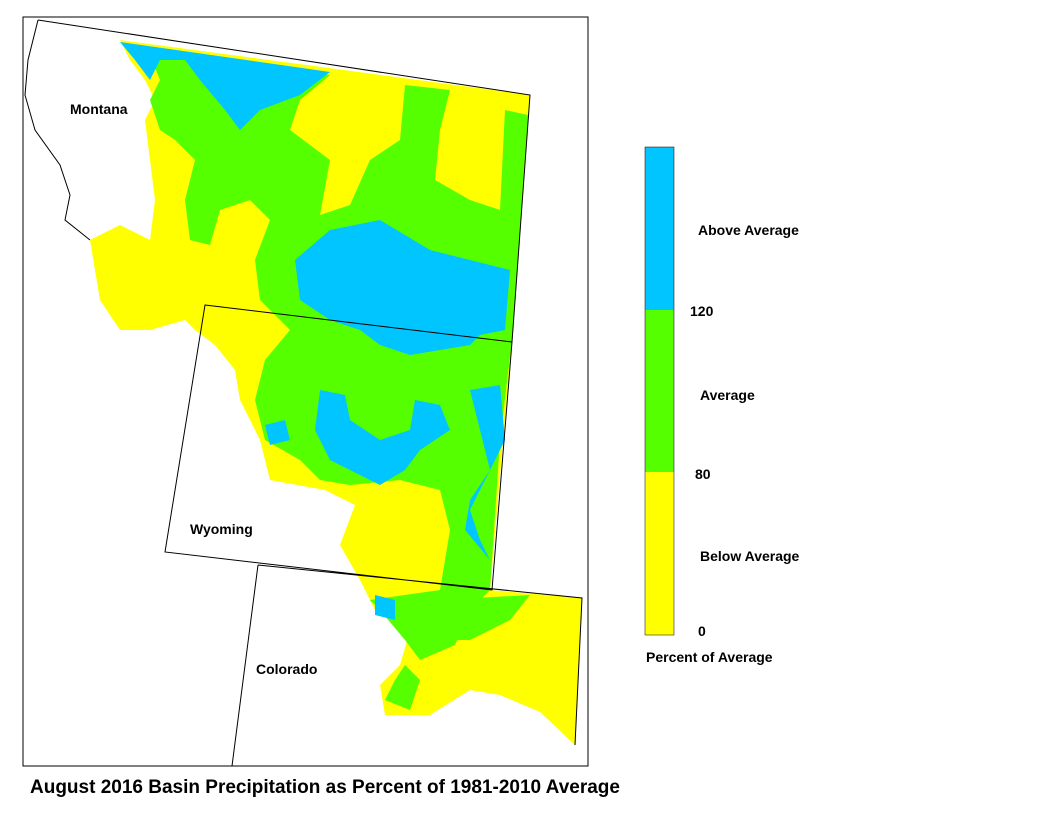 Image resolution: width=1056 pixels, height=821 pixels. What do you see at coordinates (750, 556) in the screenshot?
I see `legend-label: Below Average` at bounding box center [750, 556].